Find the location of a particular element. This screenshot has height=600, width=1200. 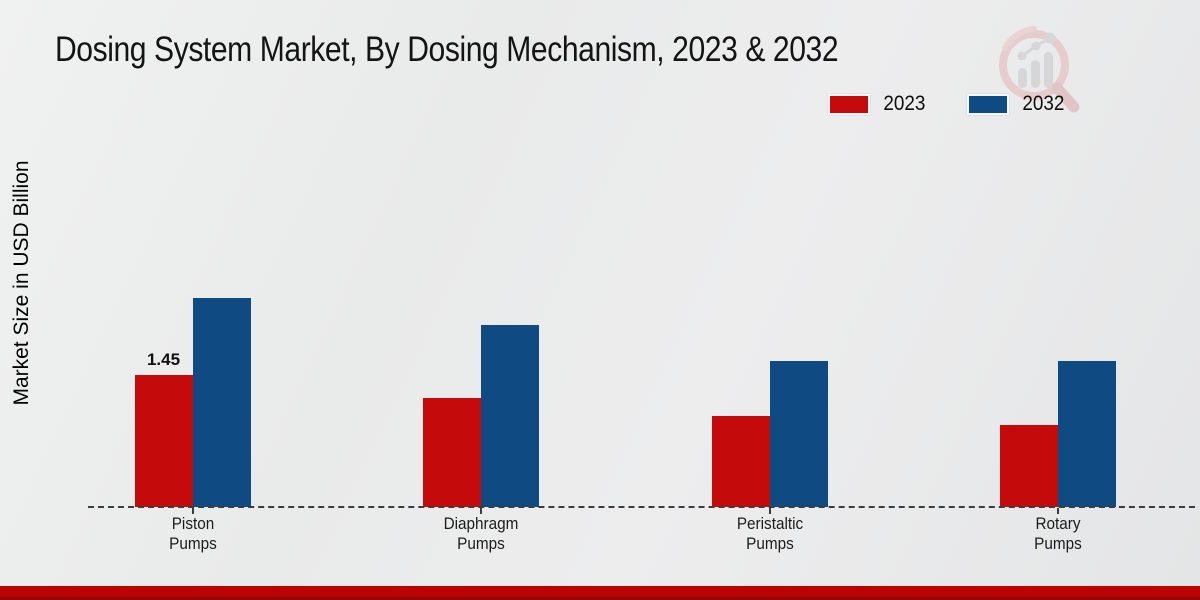

bar-value-label: 1.45 is located at coordinates (163, 359).